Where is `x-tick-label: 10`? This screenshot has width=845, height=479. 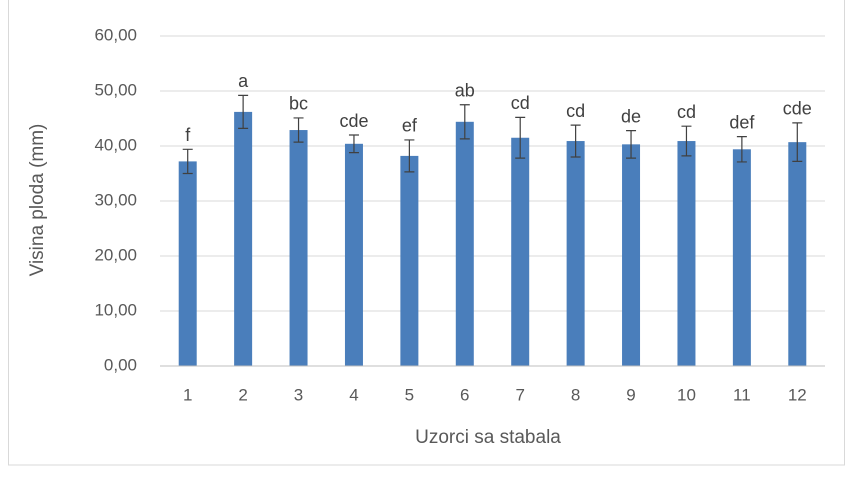
x-tick-label: 10 is located at coordinates (686, 394).